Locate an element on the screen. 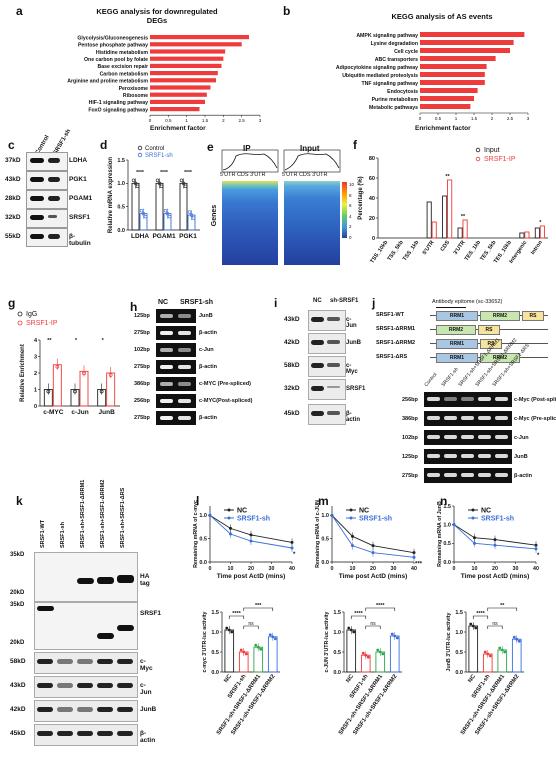 This screenshot has width=556, height=774. legend-label: SRSF1-IP is located at coordinates (500, 159).